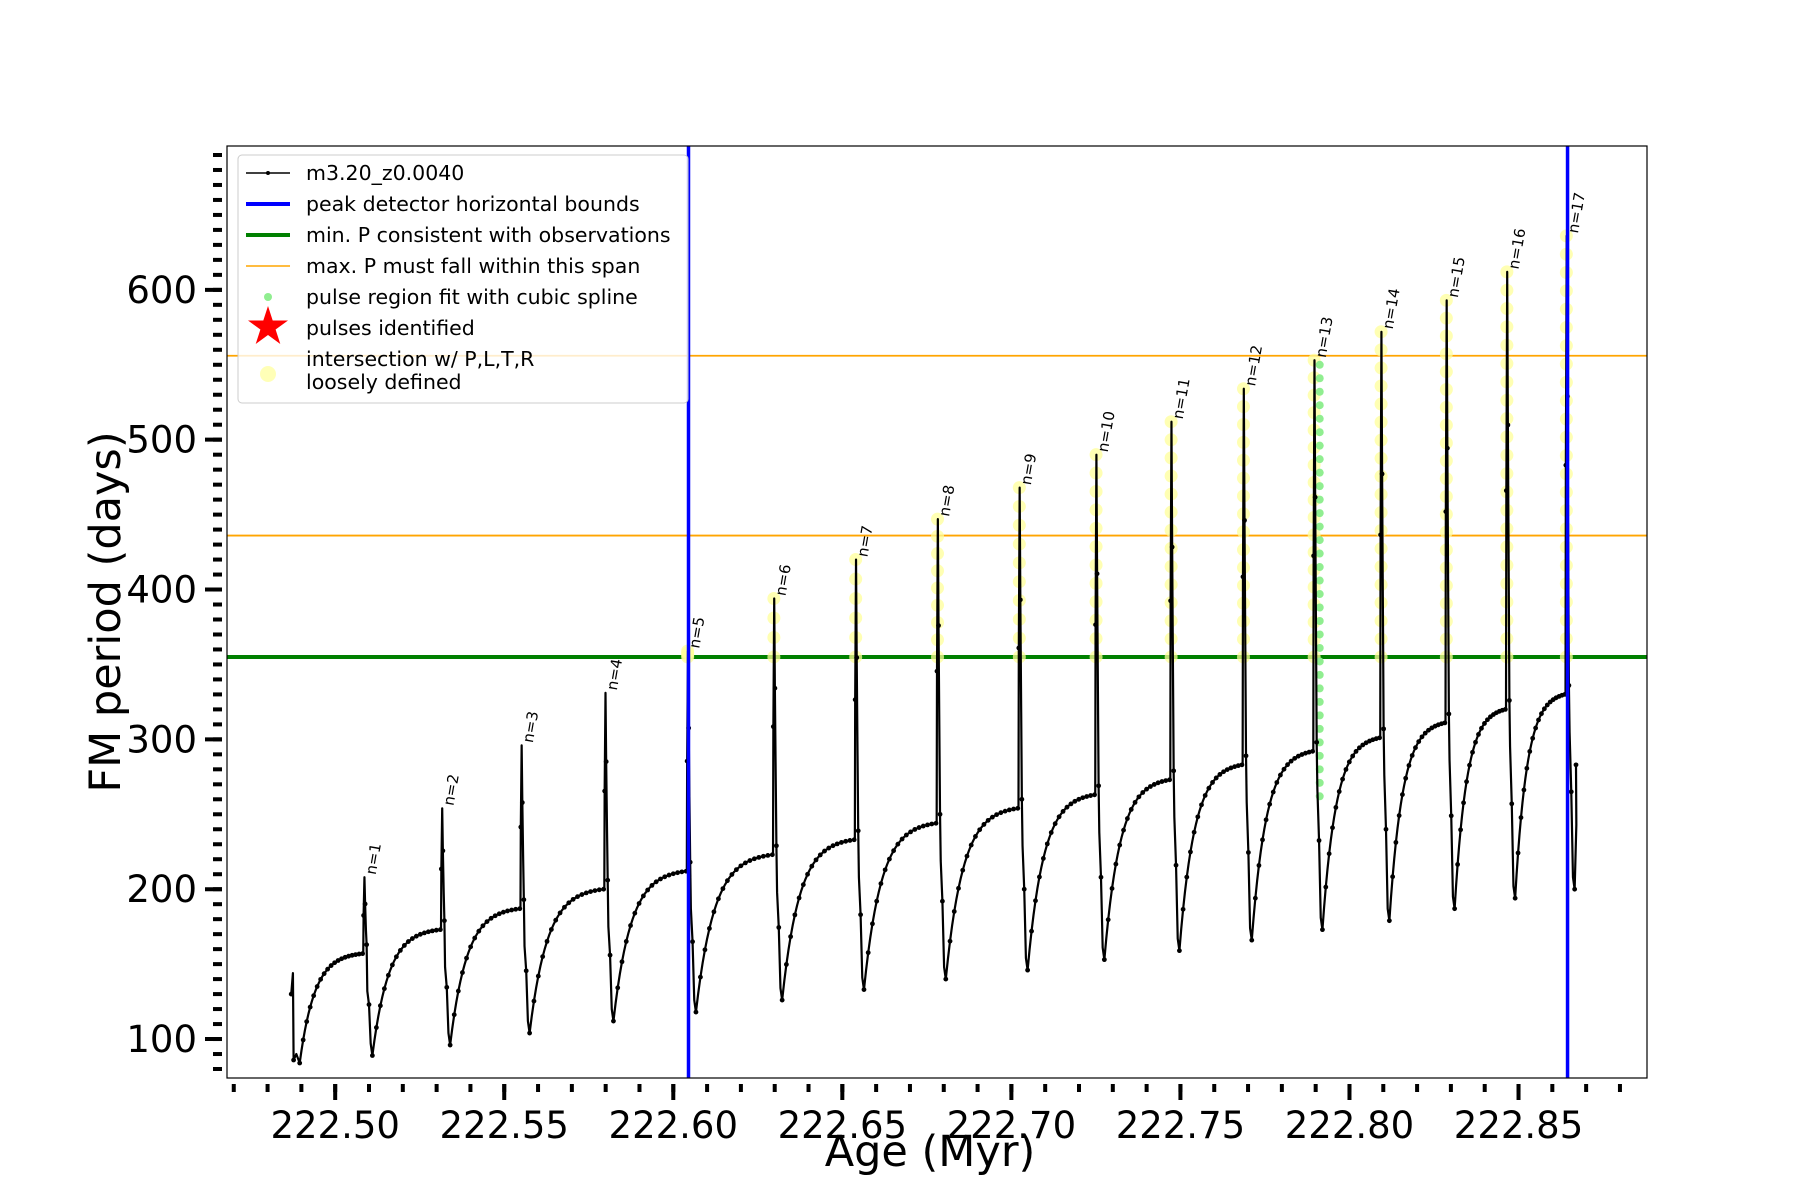  What do you see at coordinates (458, 235) in the screenshot?
I see `legend-entry-green: min. P consistent with observations` at bounding box center [458, 235].